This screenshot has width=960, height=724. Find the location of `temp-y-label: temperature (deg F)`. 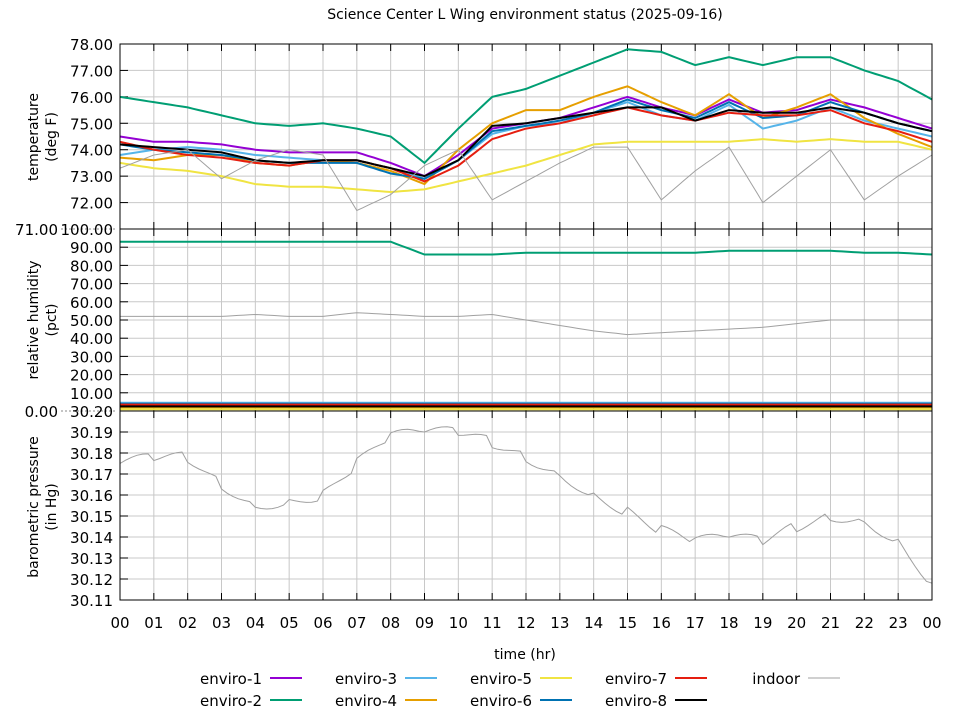

temp-y-label: temperature (deg F) is located at coordinates (43, 137).